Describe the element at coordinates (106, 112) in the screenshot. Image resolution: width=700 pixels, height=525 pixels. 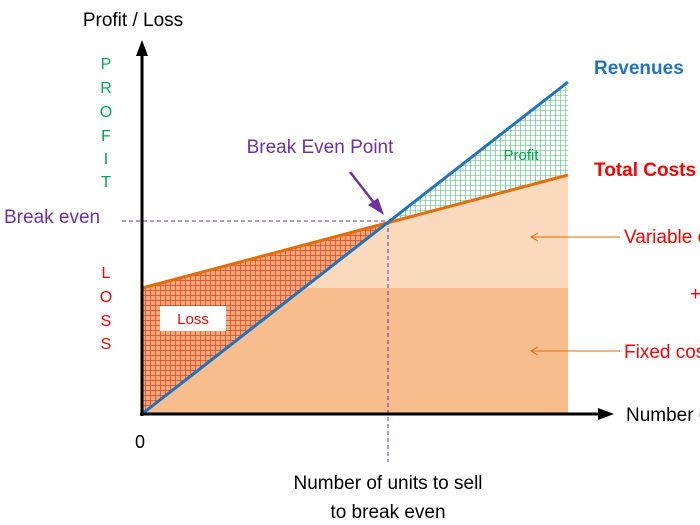
I see `profit-letter: O` at that location.